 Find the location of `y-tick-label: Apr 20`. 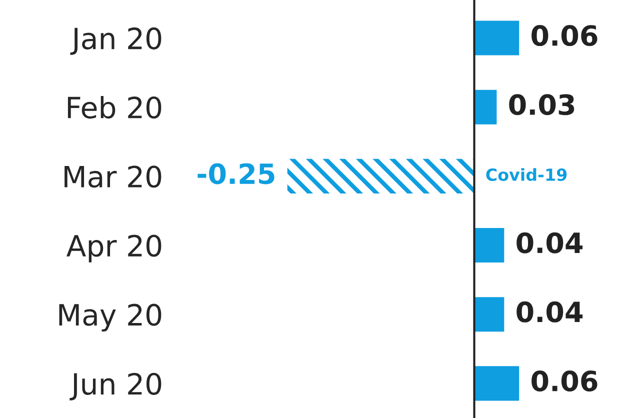

y-tick-label: Apr 20 is located at coordinates (114, 248).